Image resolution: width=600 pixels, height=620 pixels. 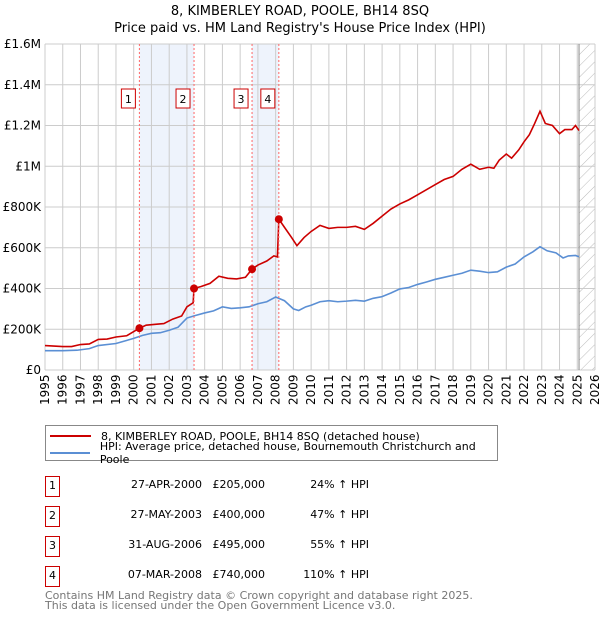 I want to click on x-tick-label: 2021, so click(x=506, y=389).